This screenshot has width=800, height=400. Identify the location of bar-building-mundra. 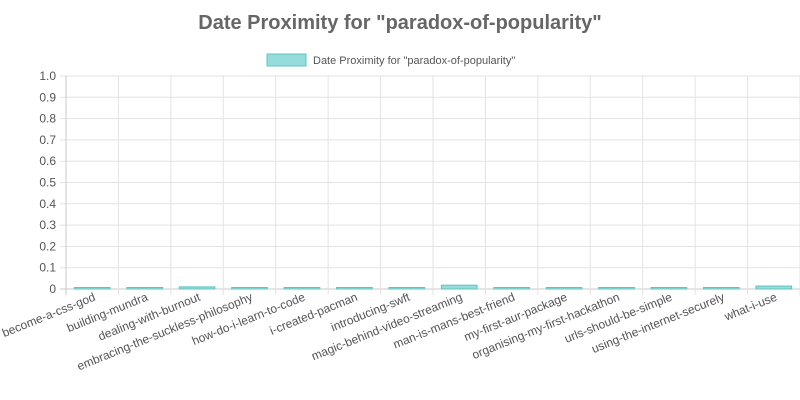
(144, 288).